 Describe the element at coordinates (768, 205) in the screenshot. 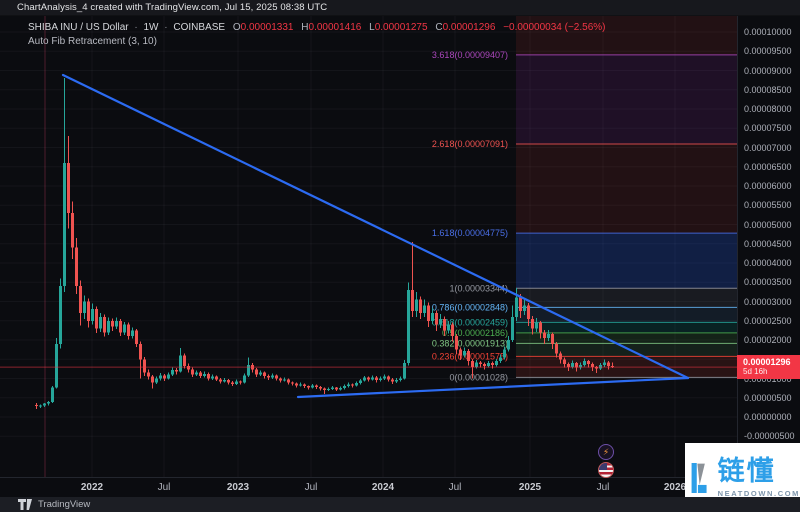

I see `price-axis-label: 0.00005500` at that location.